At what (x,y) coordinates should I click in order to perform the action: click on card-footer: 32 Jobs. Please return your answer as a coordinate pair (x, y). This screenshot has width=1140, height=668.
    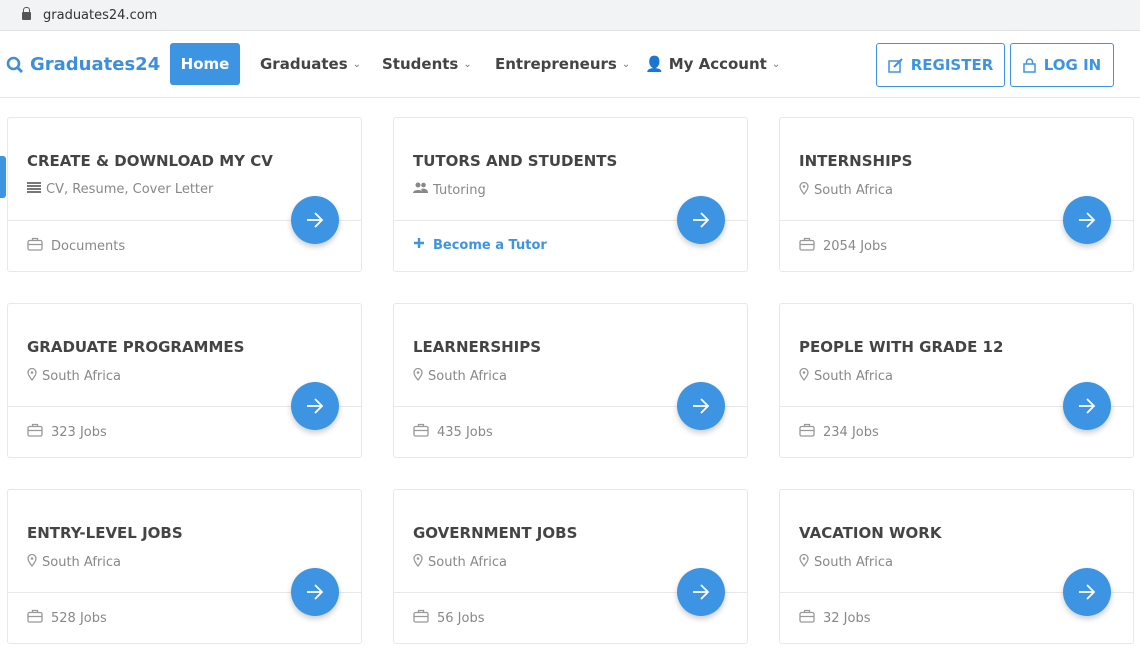
    Looking at the image, I should click on (835, 618).